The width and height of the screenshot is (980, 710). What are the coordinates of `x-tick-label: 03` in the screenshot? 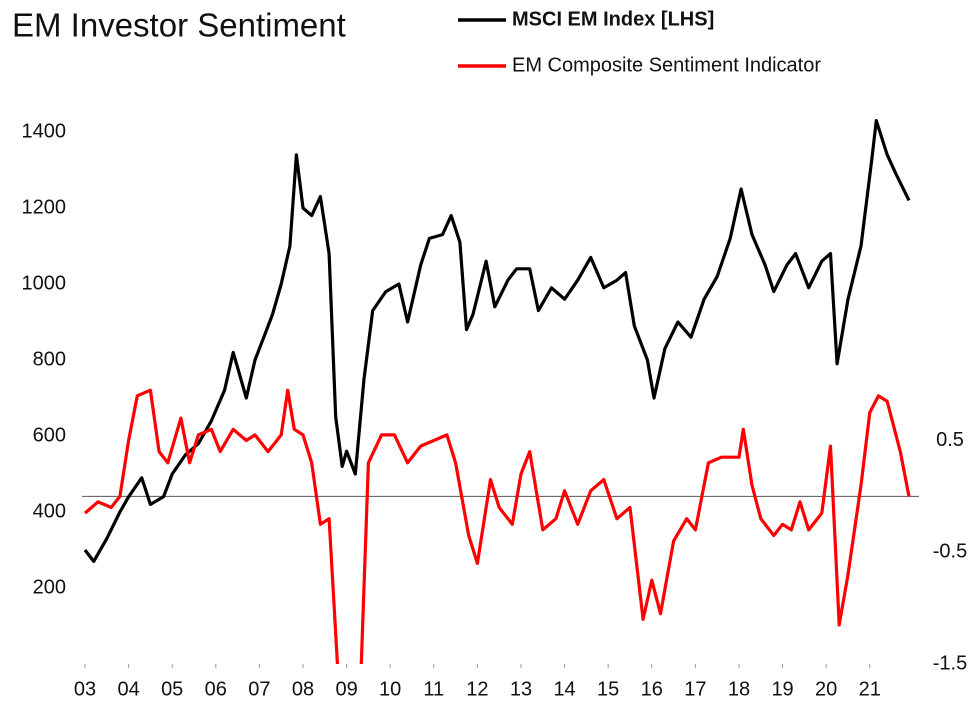 It's located at (85, 689).